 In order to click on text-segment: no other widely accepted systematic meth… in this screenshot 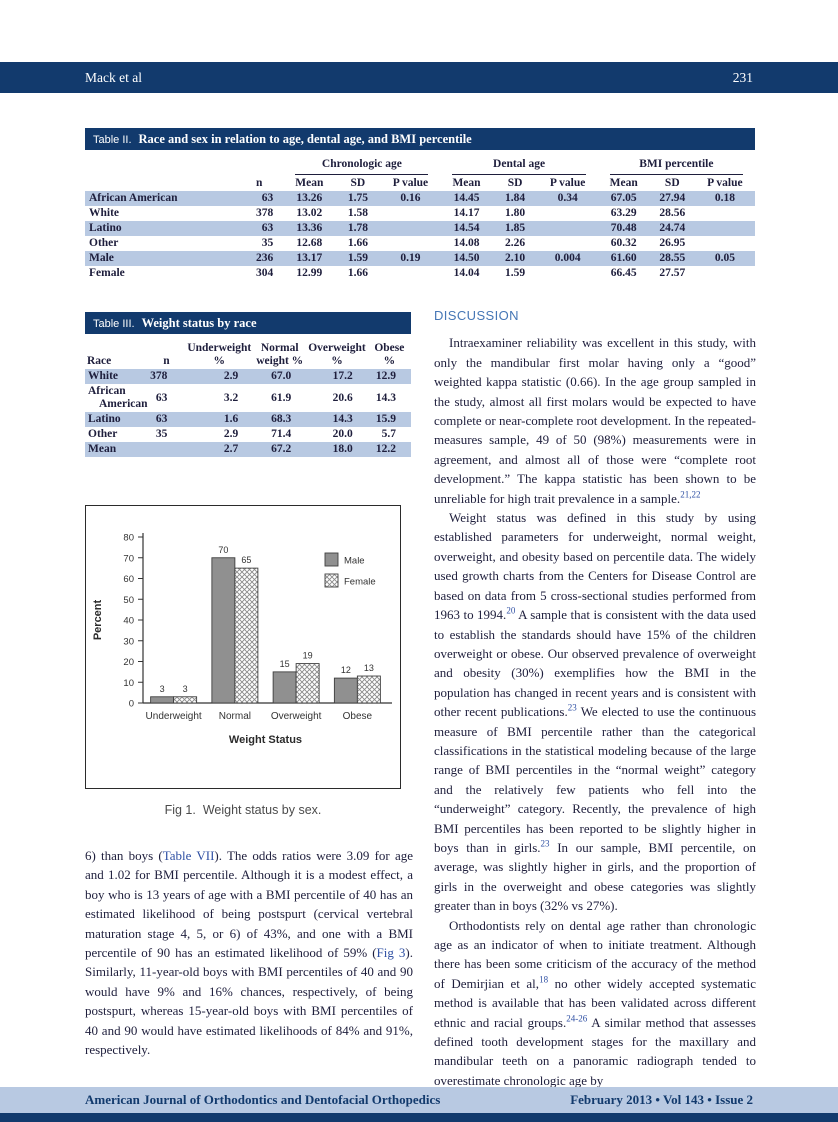, I will do `click(595, 1002)`.